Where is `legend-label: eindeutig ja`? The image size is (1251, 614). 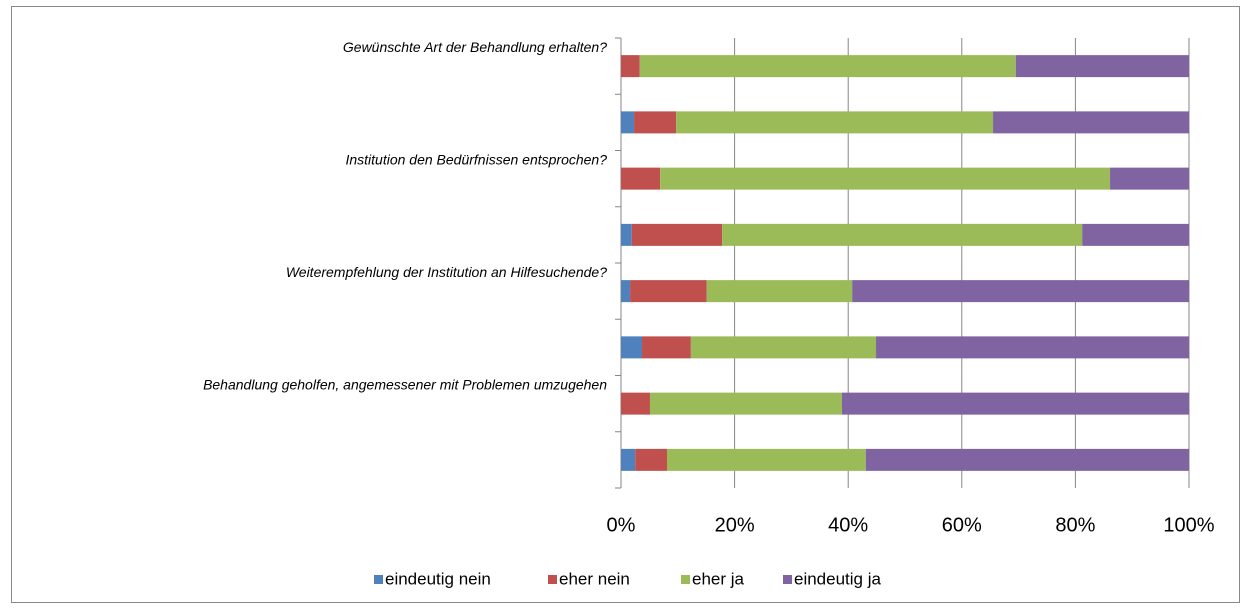 legend-label: eindeutig ja is located at coordinates (838, 578).